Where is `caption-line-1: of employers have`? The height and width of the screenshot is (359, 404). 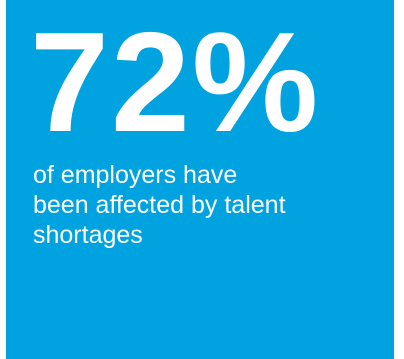 caption-line-1: of employers have is located at coordinates (135, 175).